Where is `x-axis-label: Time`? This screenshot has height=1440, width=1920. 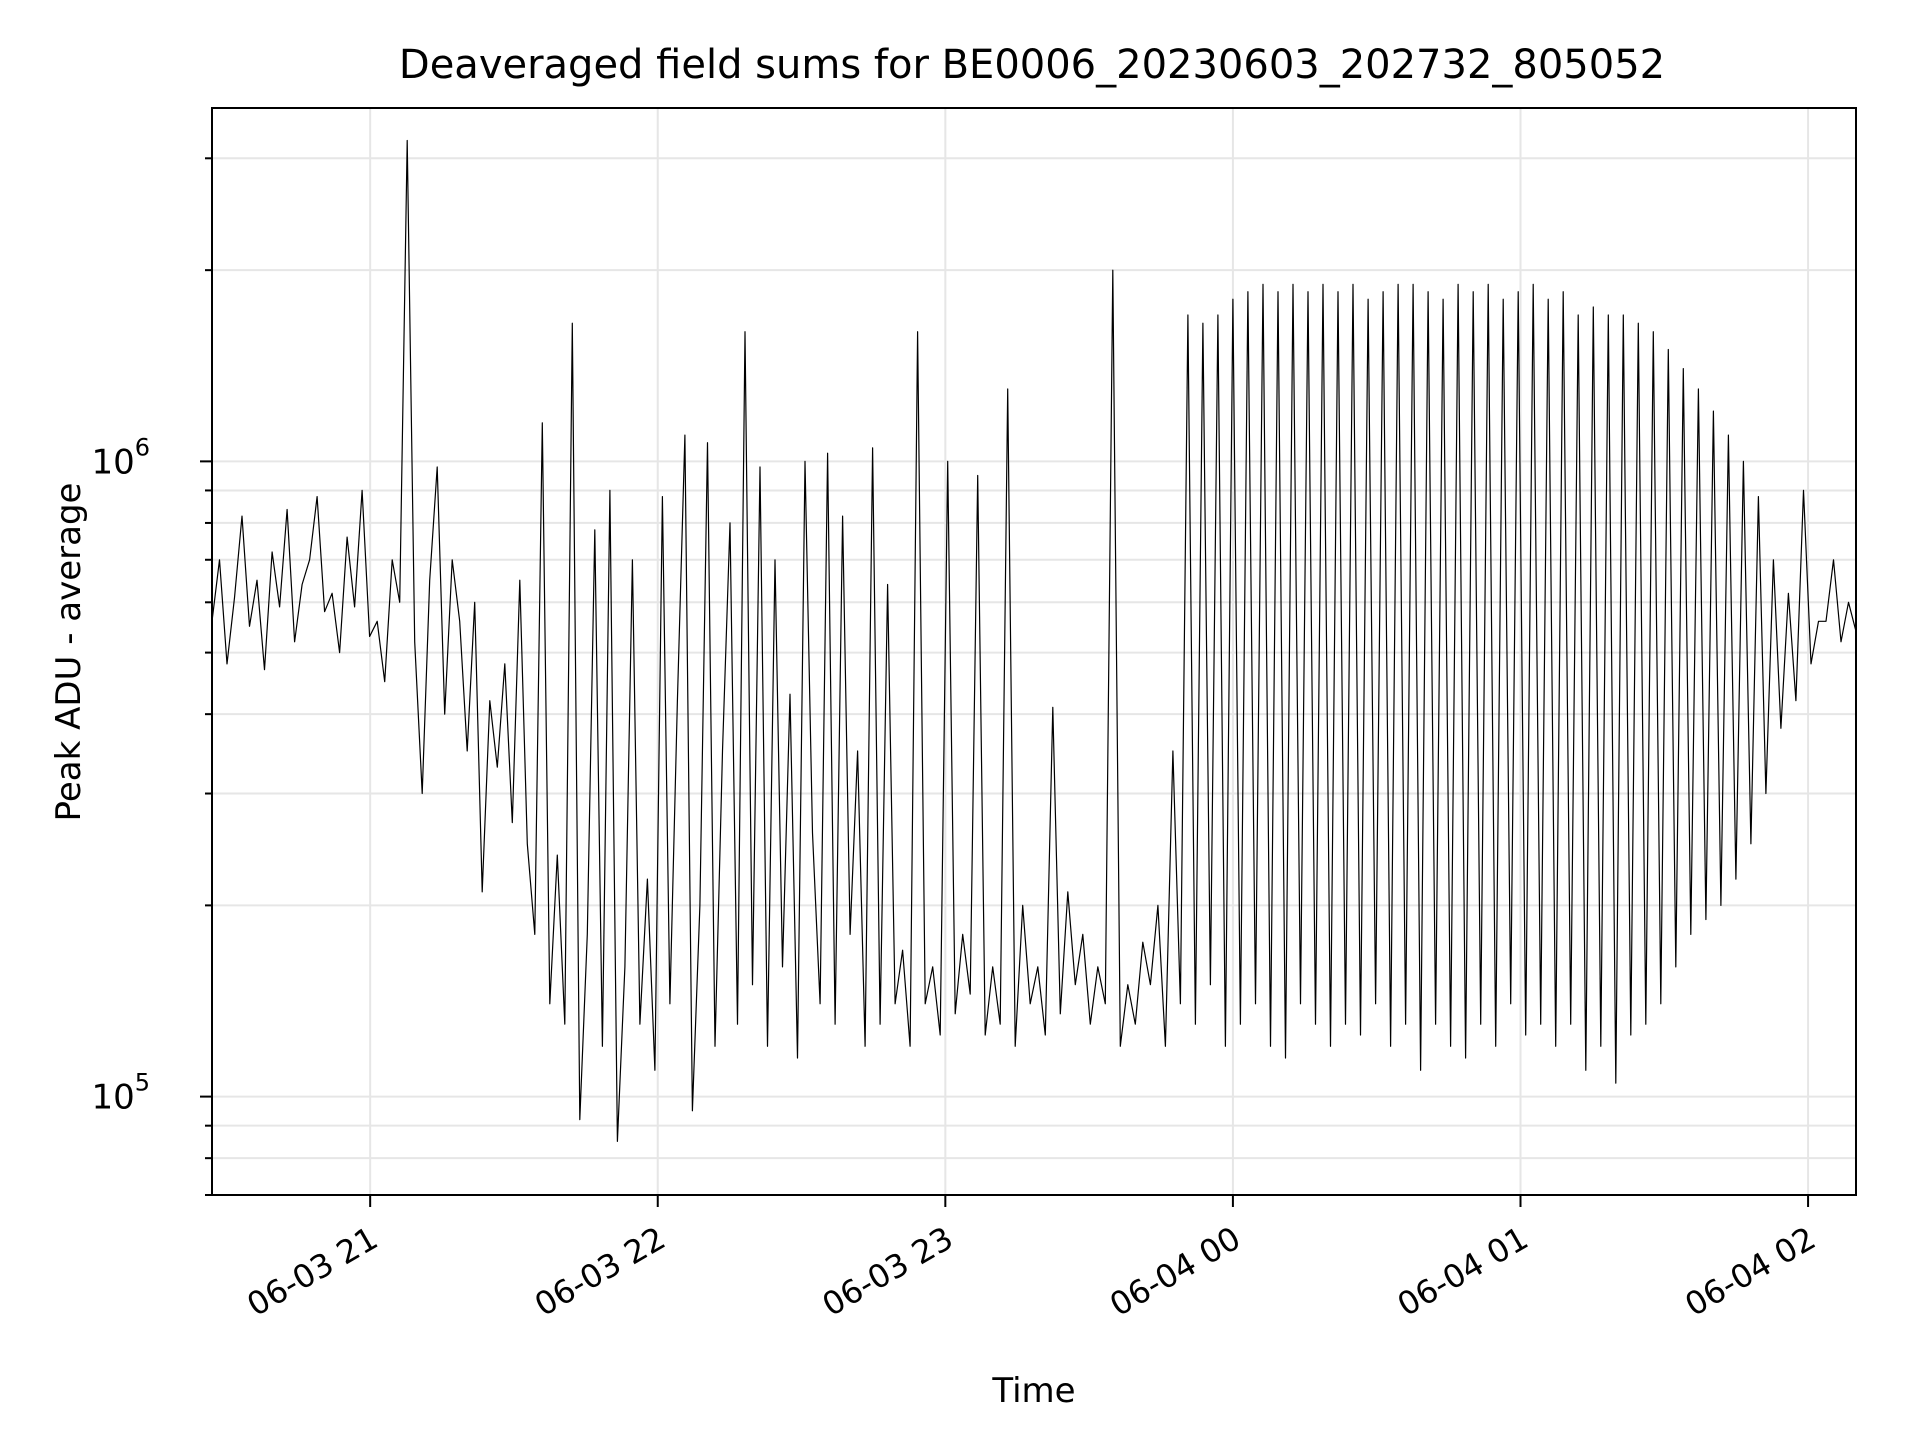 x-axis-label: Time is located at coordinates (1033, 1391).